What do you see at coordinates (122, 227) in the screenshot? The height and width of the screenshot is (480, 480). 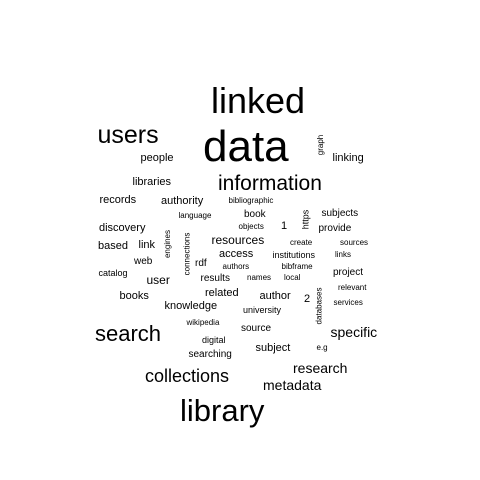 I see `word-discovery: discovery` at bounding box center [122, 227].